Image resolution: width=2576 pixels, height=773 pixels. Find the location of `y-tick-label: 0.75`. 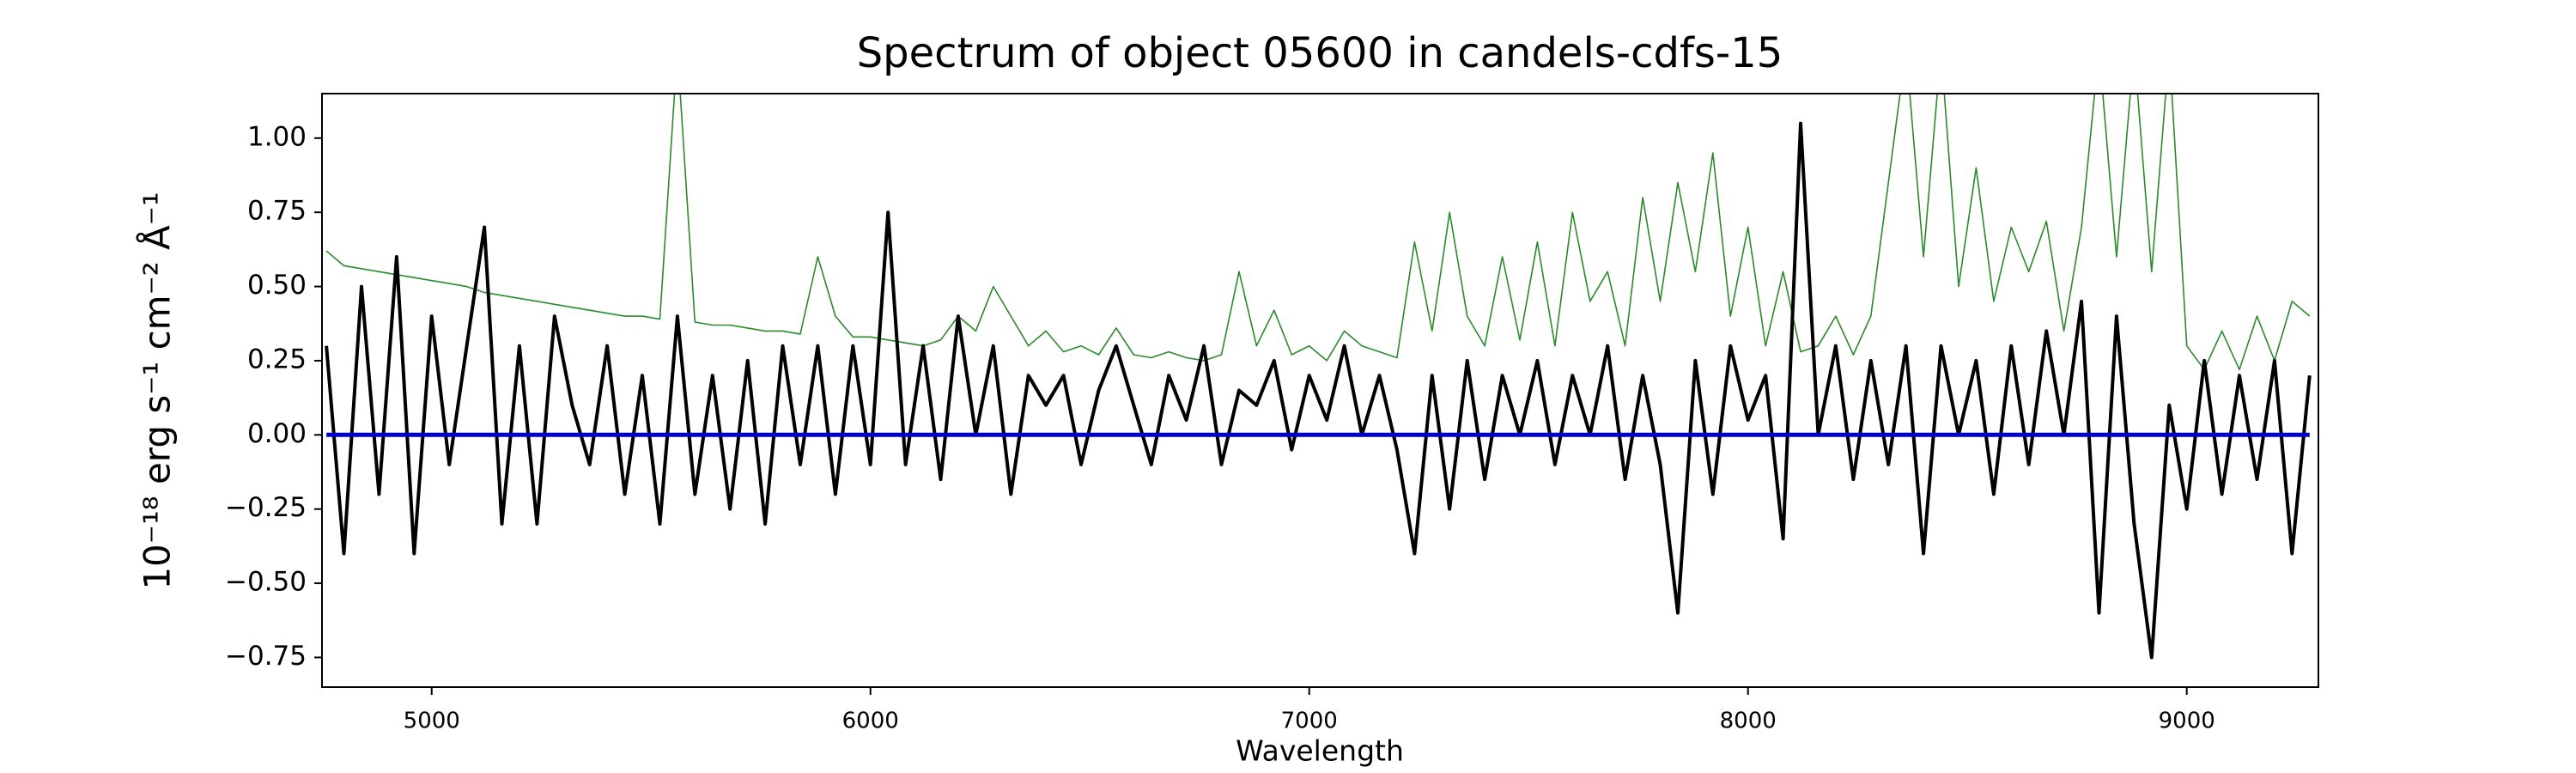

y-tick-label: 0.75 is located at coordinates (277, 211).